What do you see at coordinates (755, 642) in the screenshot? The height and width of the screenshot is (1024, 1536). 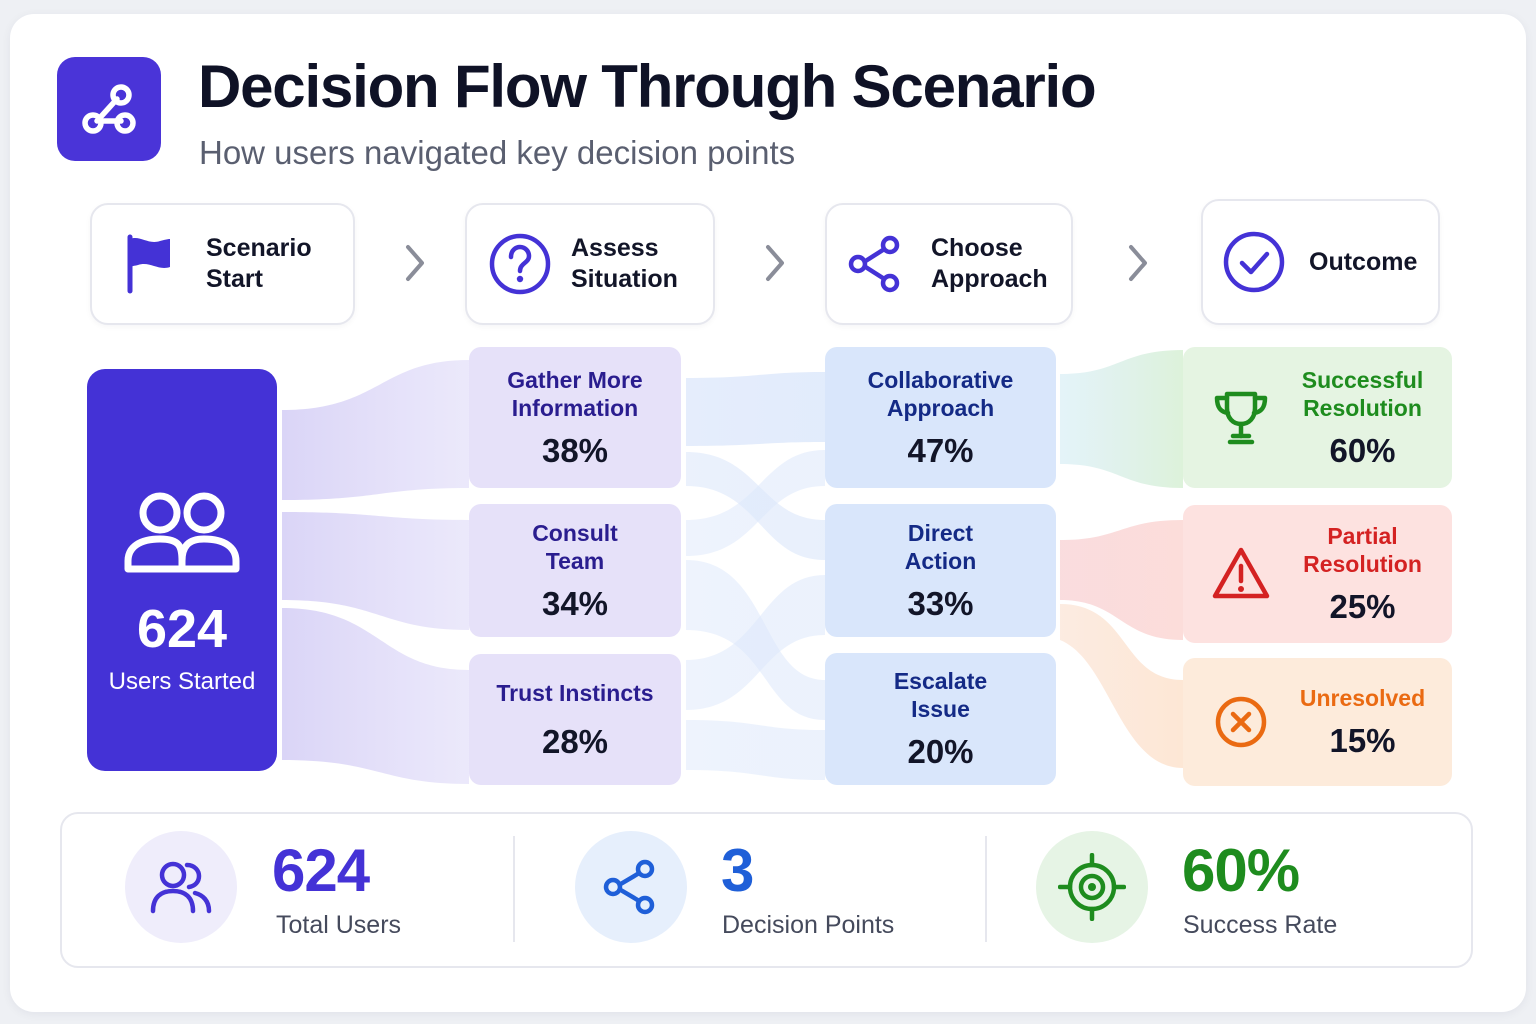 I see `flow-trust-direct` at bounding box center [755, 642].